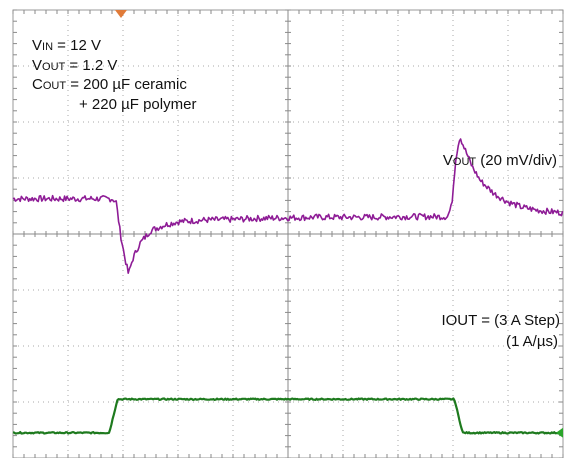 Image resolution: width=566 pixels, height=458 pixels. I want to click on vout-label: VOUT = 1.2 V, so click(74, 65).